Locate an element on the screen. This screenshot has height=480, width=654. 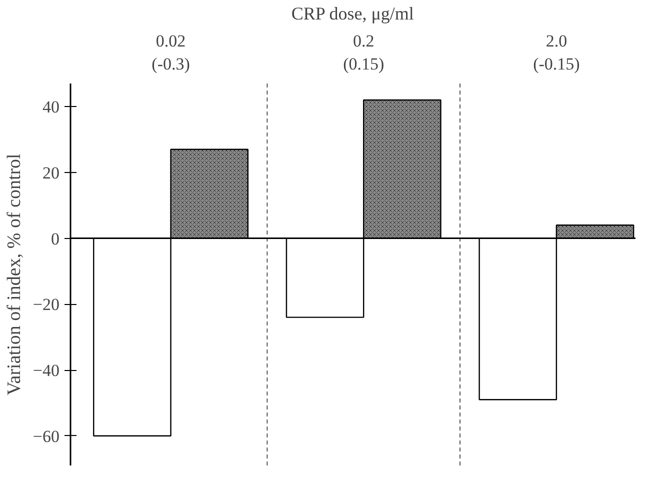
y-tick-label: −60 is located at coordinates (46, 436).